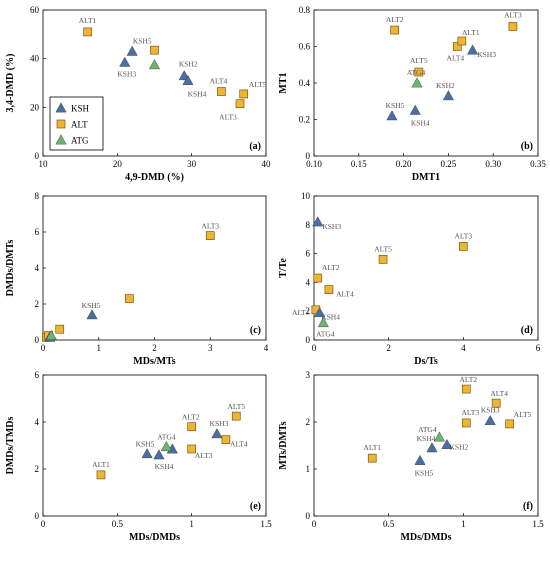  What do you see at coordinates (426, 361) in the screenshot?
I see `x-axis-label: Ds/Ts` at bounding box center [426, 361].